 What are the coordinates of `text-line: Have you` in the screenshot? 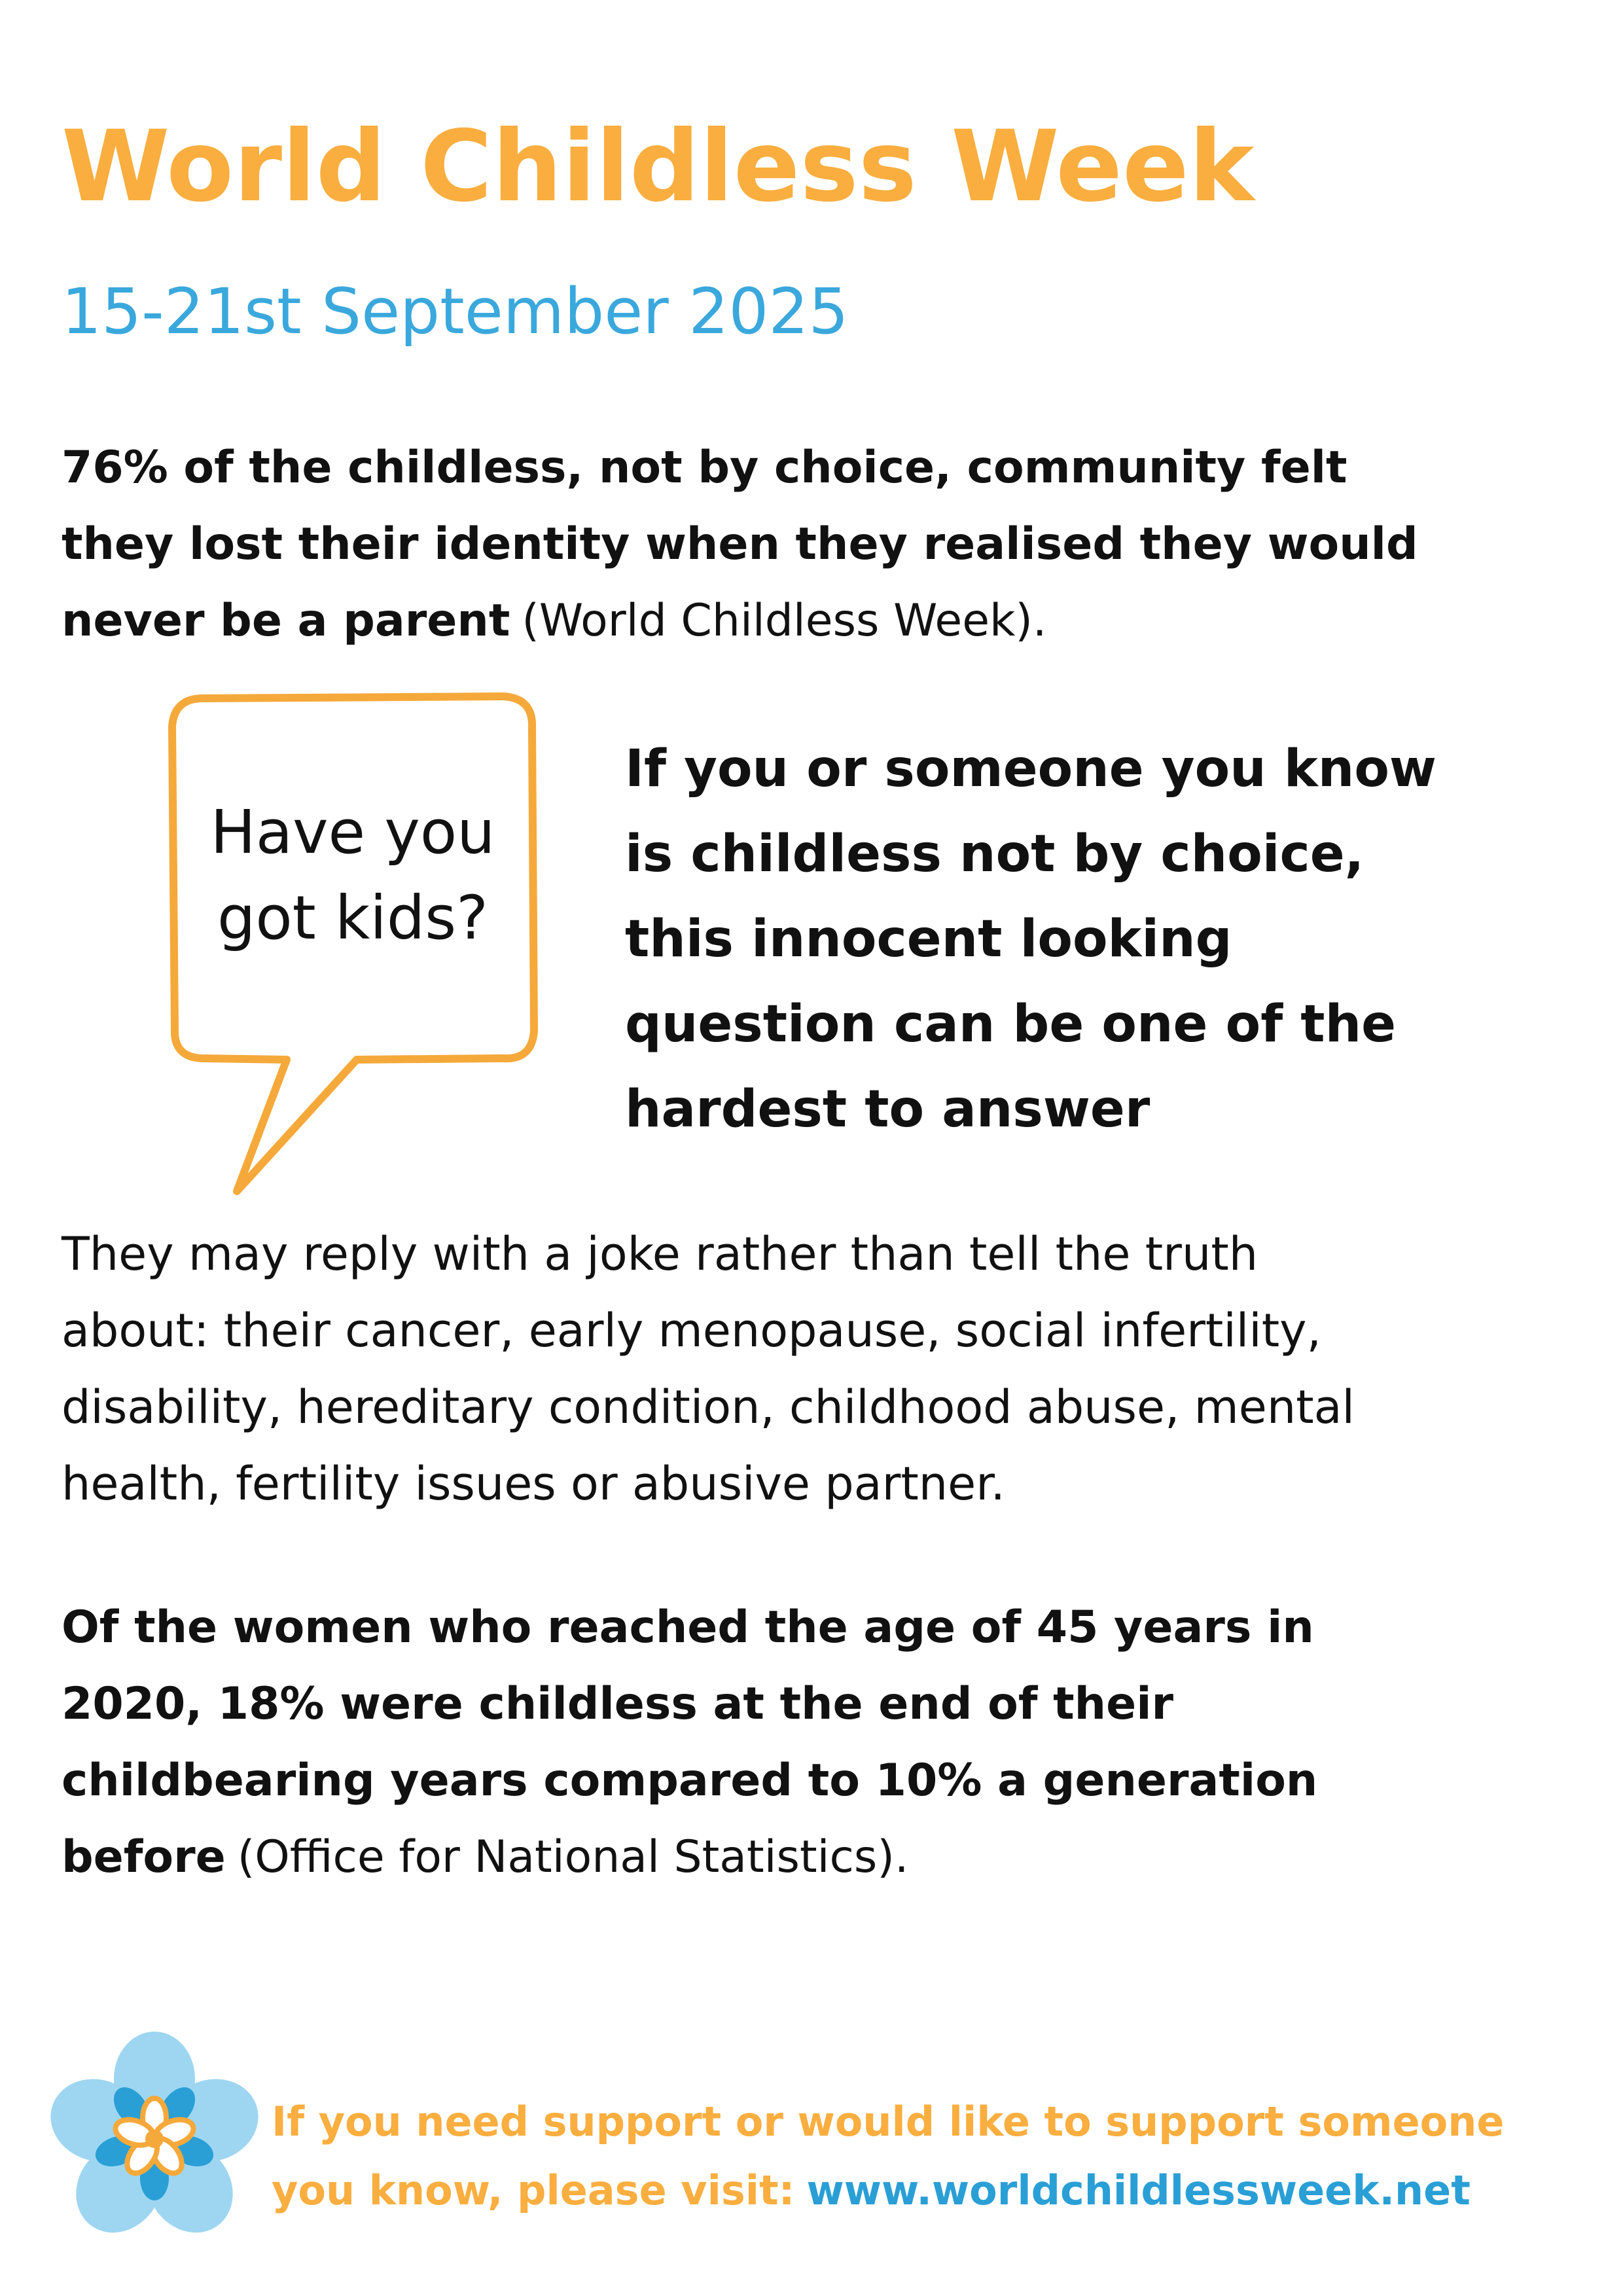 It's located at (352, 832).